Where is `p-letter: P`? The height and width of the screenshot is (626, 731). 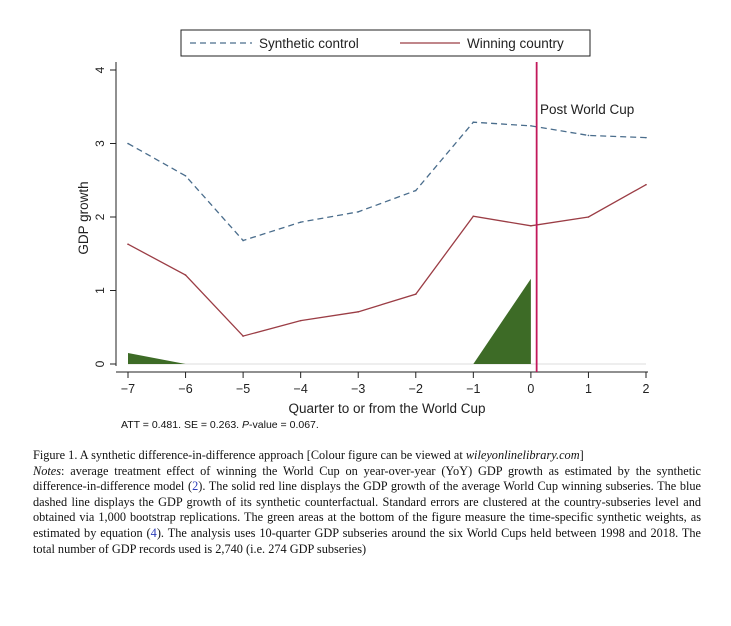 p-letter: P is located at coordinates (246, 425).